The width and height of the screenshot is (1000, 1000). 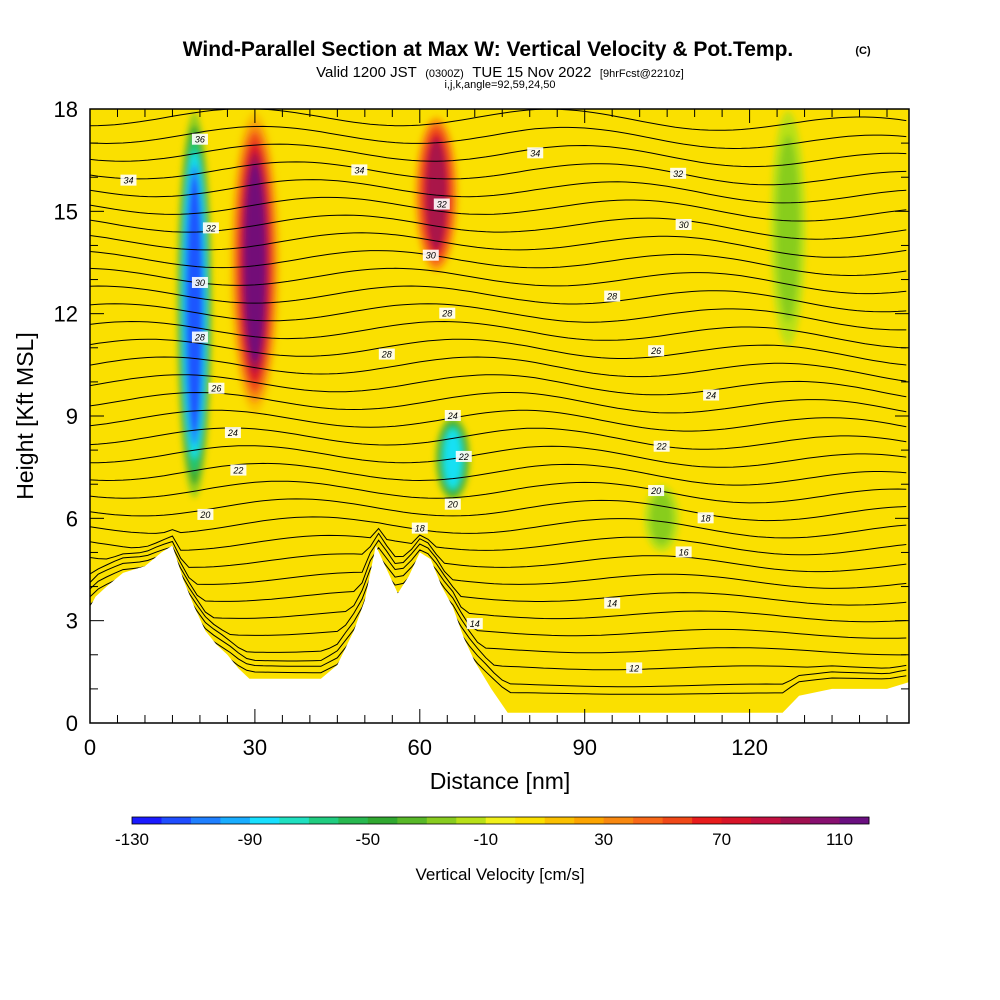 I want to click on colorbar-tick-label: -130, so click(x=132, y=839).